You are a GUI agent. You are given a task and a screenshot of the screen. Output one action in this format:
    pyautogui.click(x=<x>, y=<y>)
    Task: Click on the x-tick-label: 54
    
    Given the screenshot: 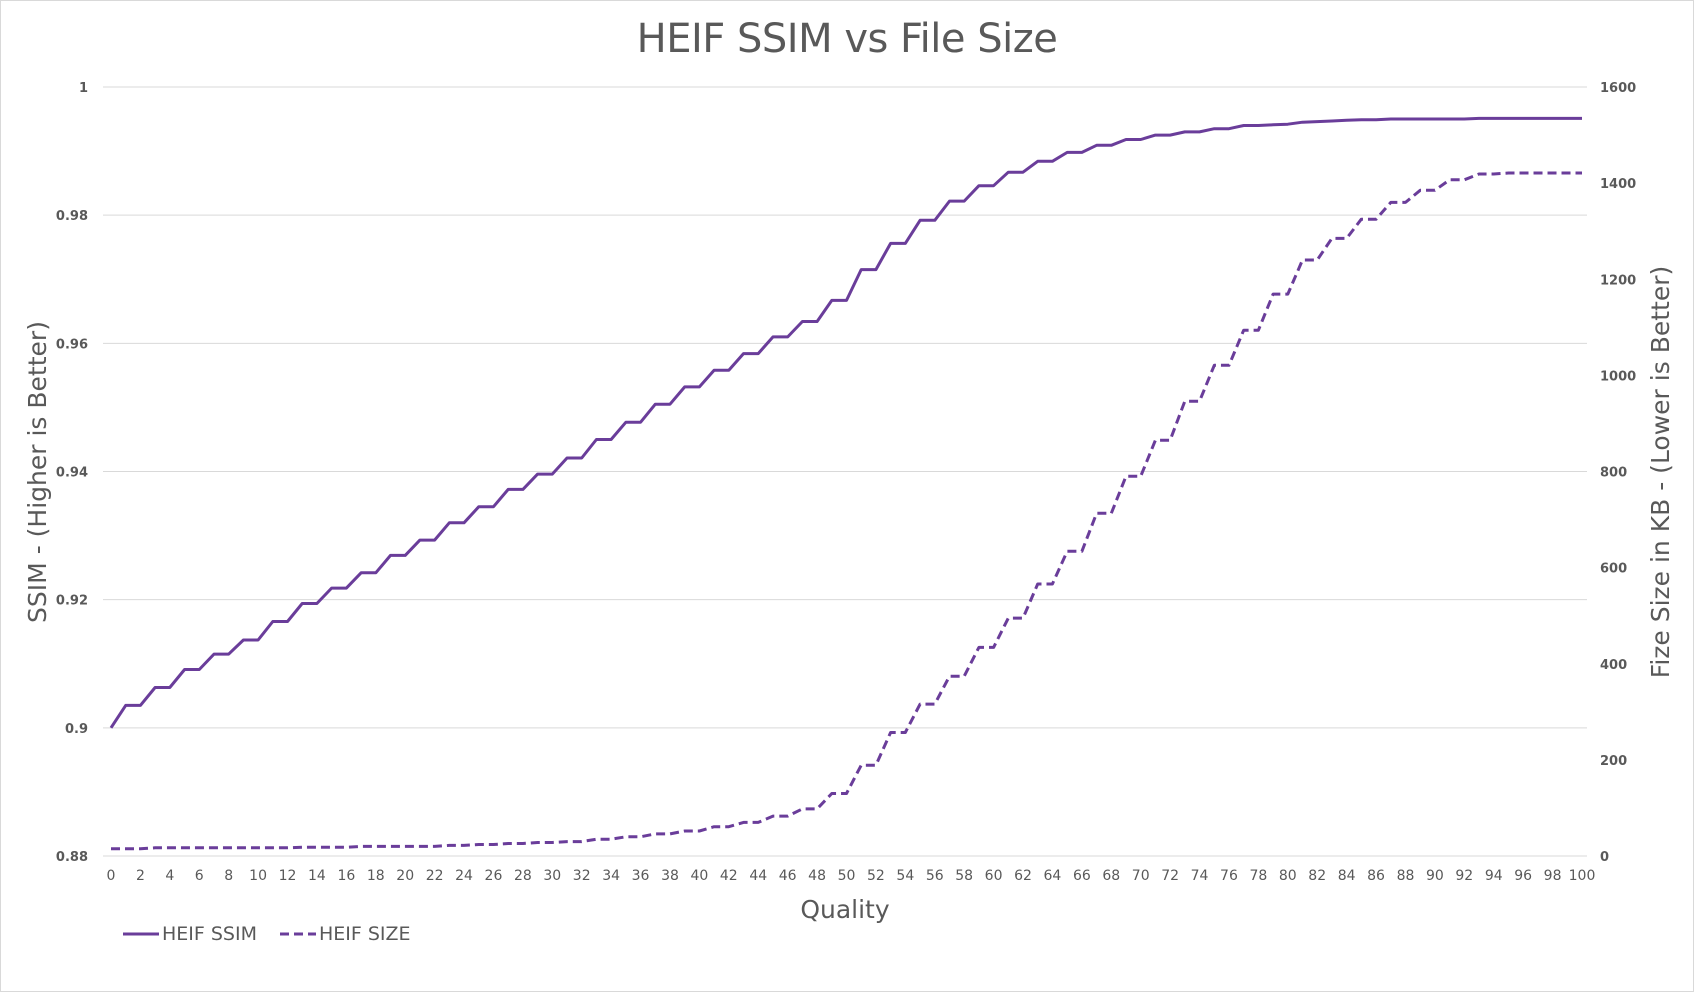 What is the action you would take?
    pyautogui.click(x=905, y=876)
    